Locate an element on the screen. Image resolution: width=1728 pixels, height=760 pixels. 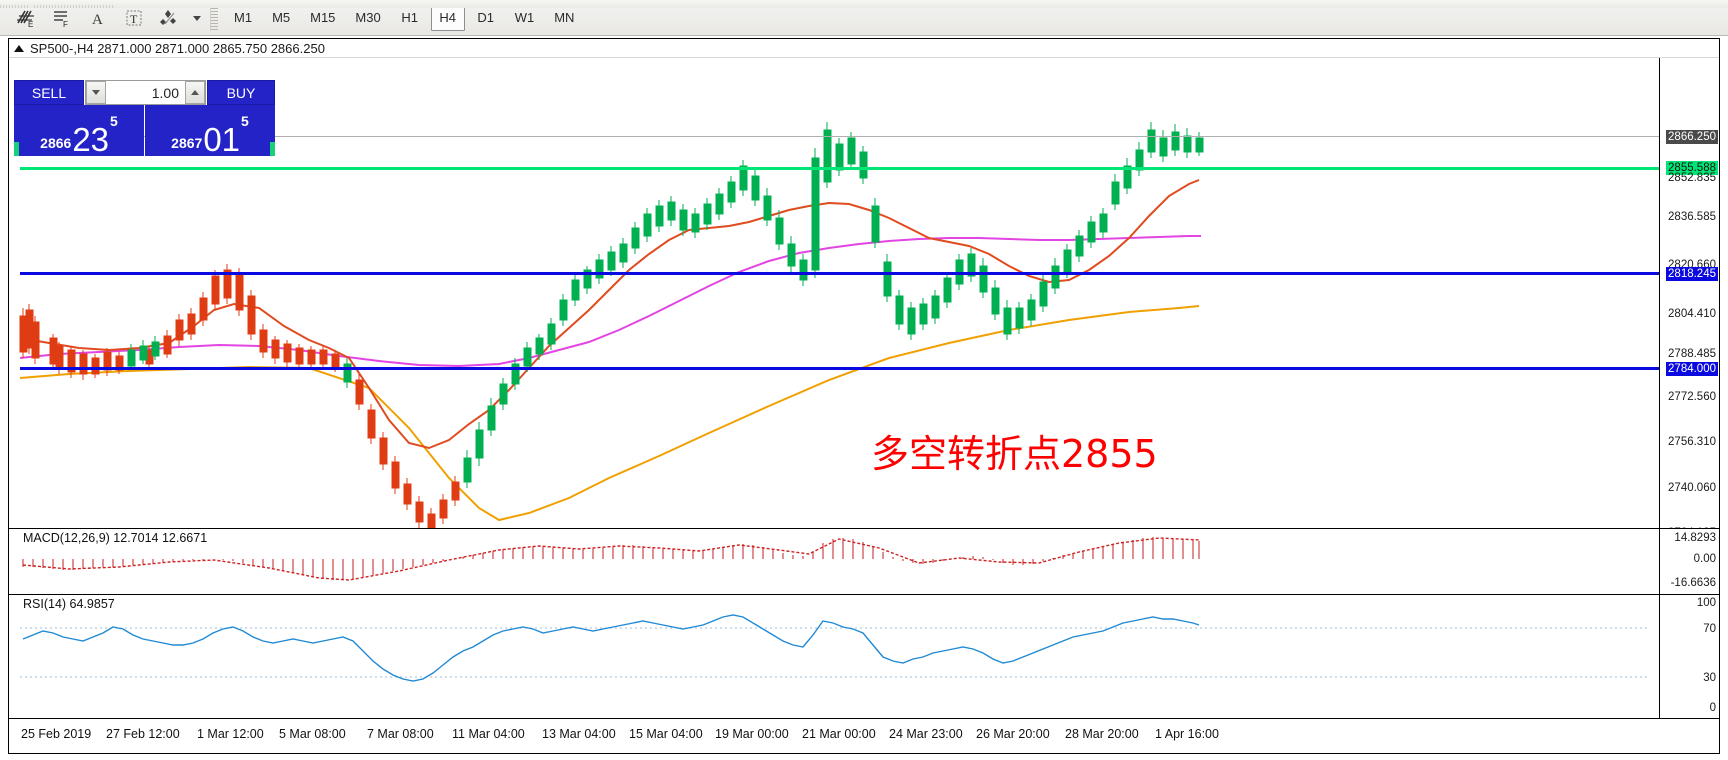
macd-tick-bottom: -16.6636 is located at coordinates (1693, 583).